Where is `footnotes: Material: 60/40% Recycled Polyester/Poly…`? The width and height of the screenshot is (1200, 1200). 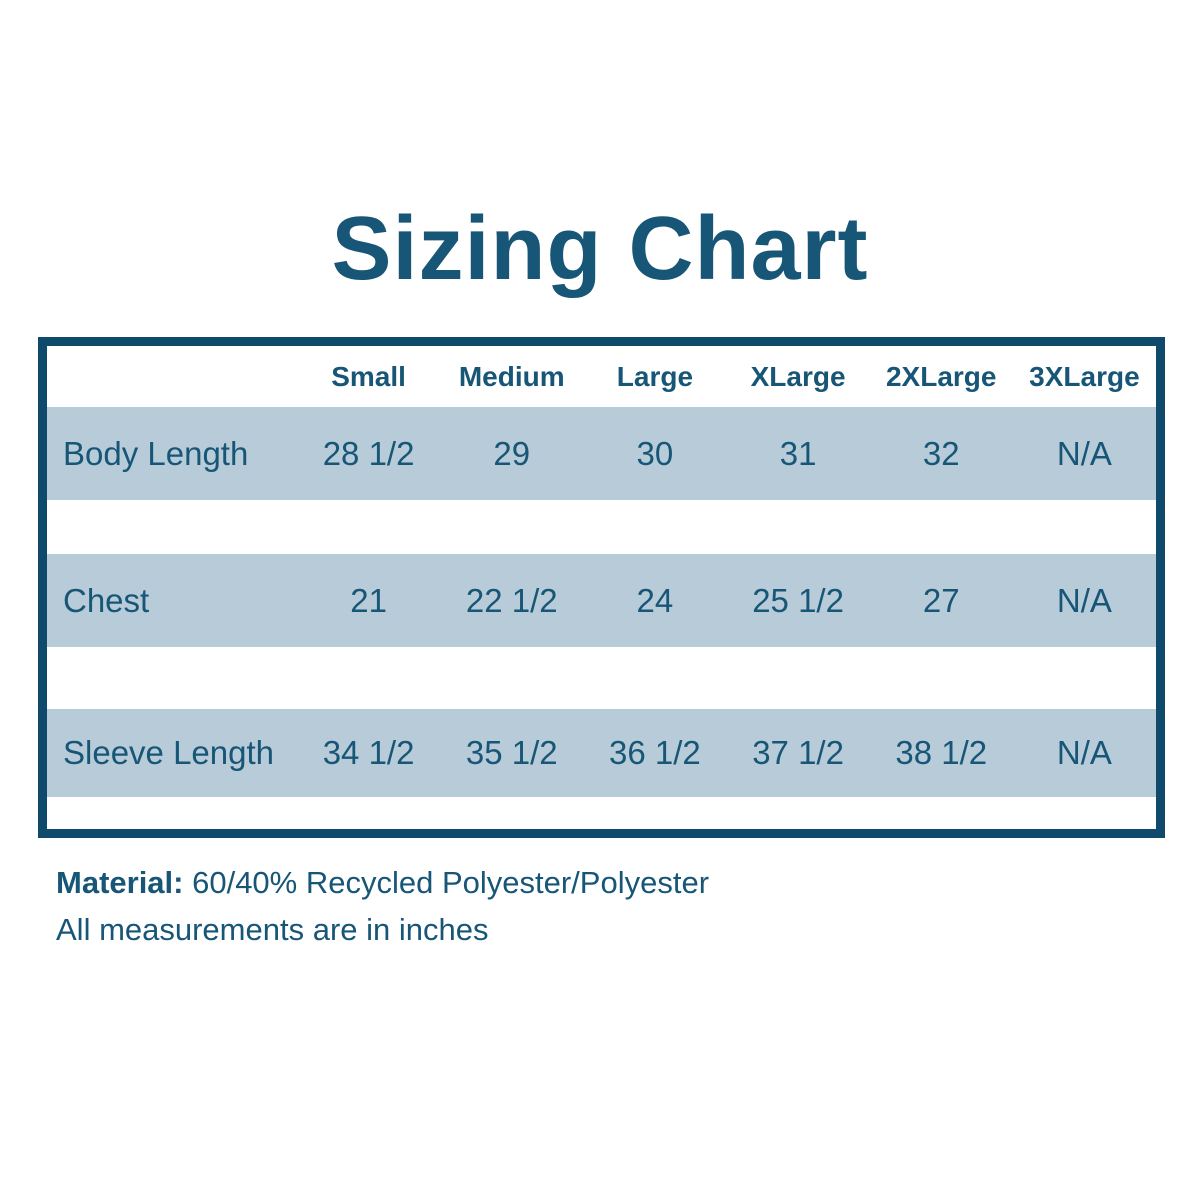
footnotes: Material: 60/40% Recycled Polyester/Poly… is located at coordinates (382, 906).